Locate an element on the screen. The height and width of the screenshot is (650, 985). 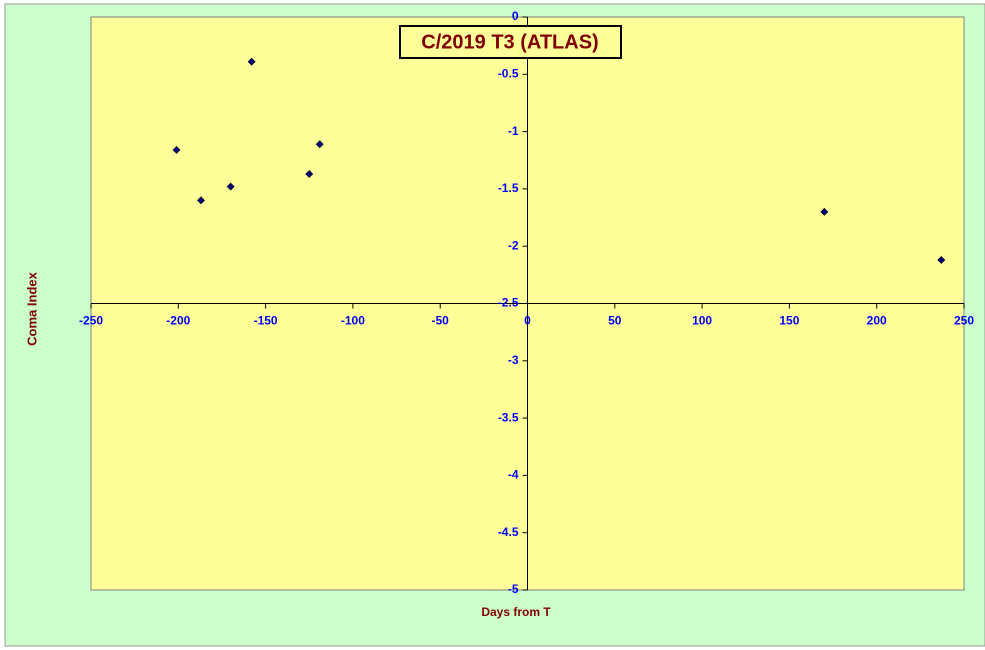
x-tick-label: -100 is located at coordinates (353, 321).